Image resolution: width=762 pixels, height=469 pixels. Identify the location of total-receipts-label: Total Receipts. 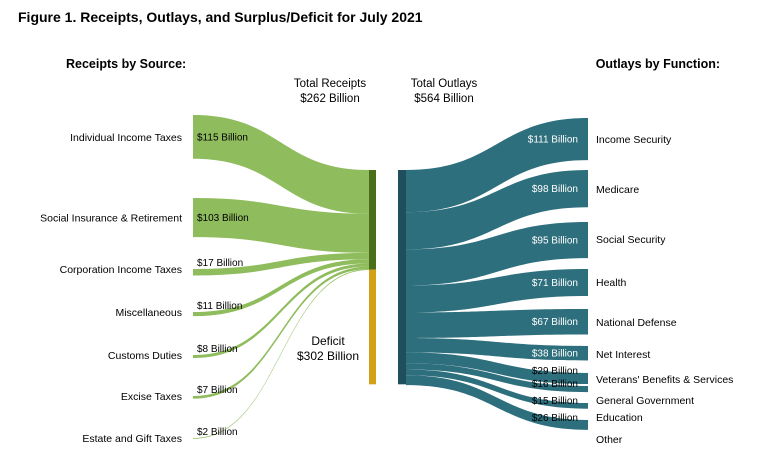
(330, 84).